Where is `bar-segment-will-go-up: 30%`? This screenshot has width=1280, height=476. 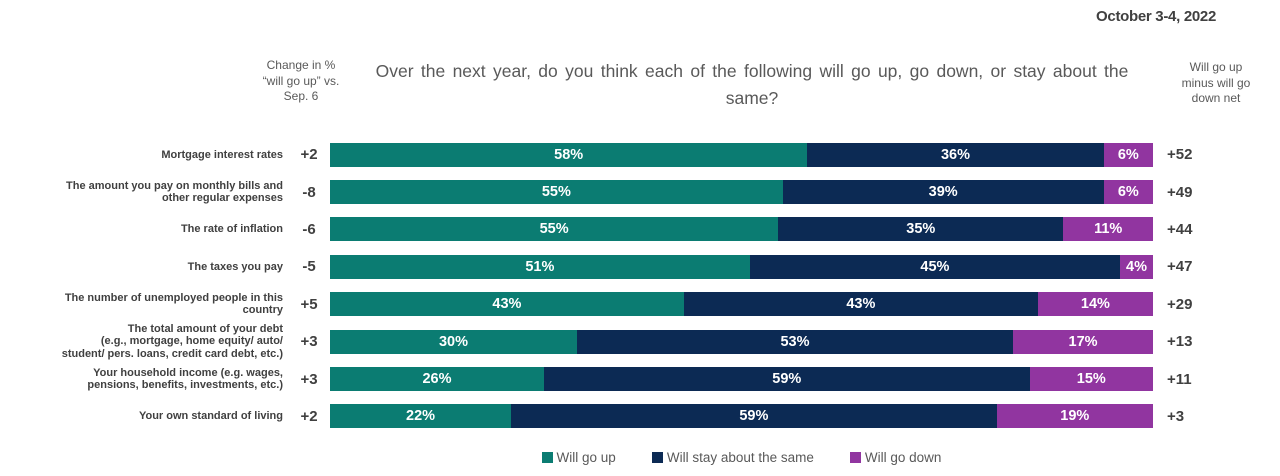
bar-segment-will-go-up: 30% is located at coordinates (453, 341).